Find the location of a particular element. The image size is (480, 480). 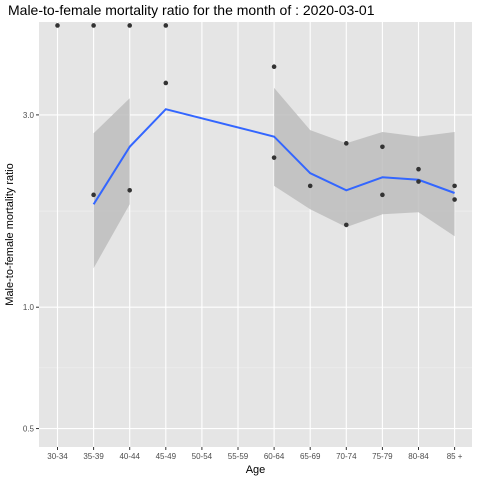

x-tick-label: 70-74 is located at coordinates (346, 456).